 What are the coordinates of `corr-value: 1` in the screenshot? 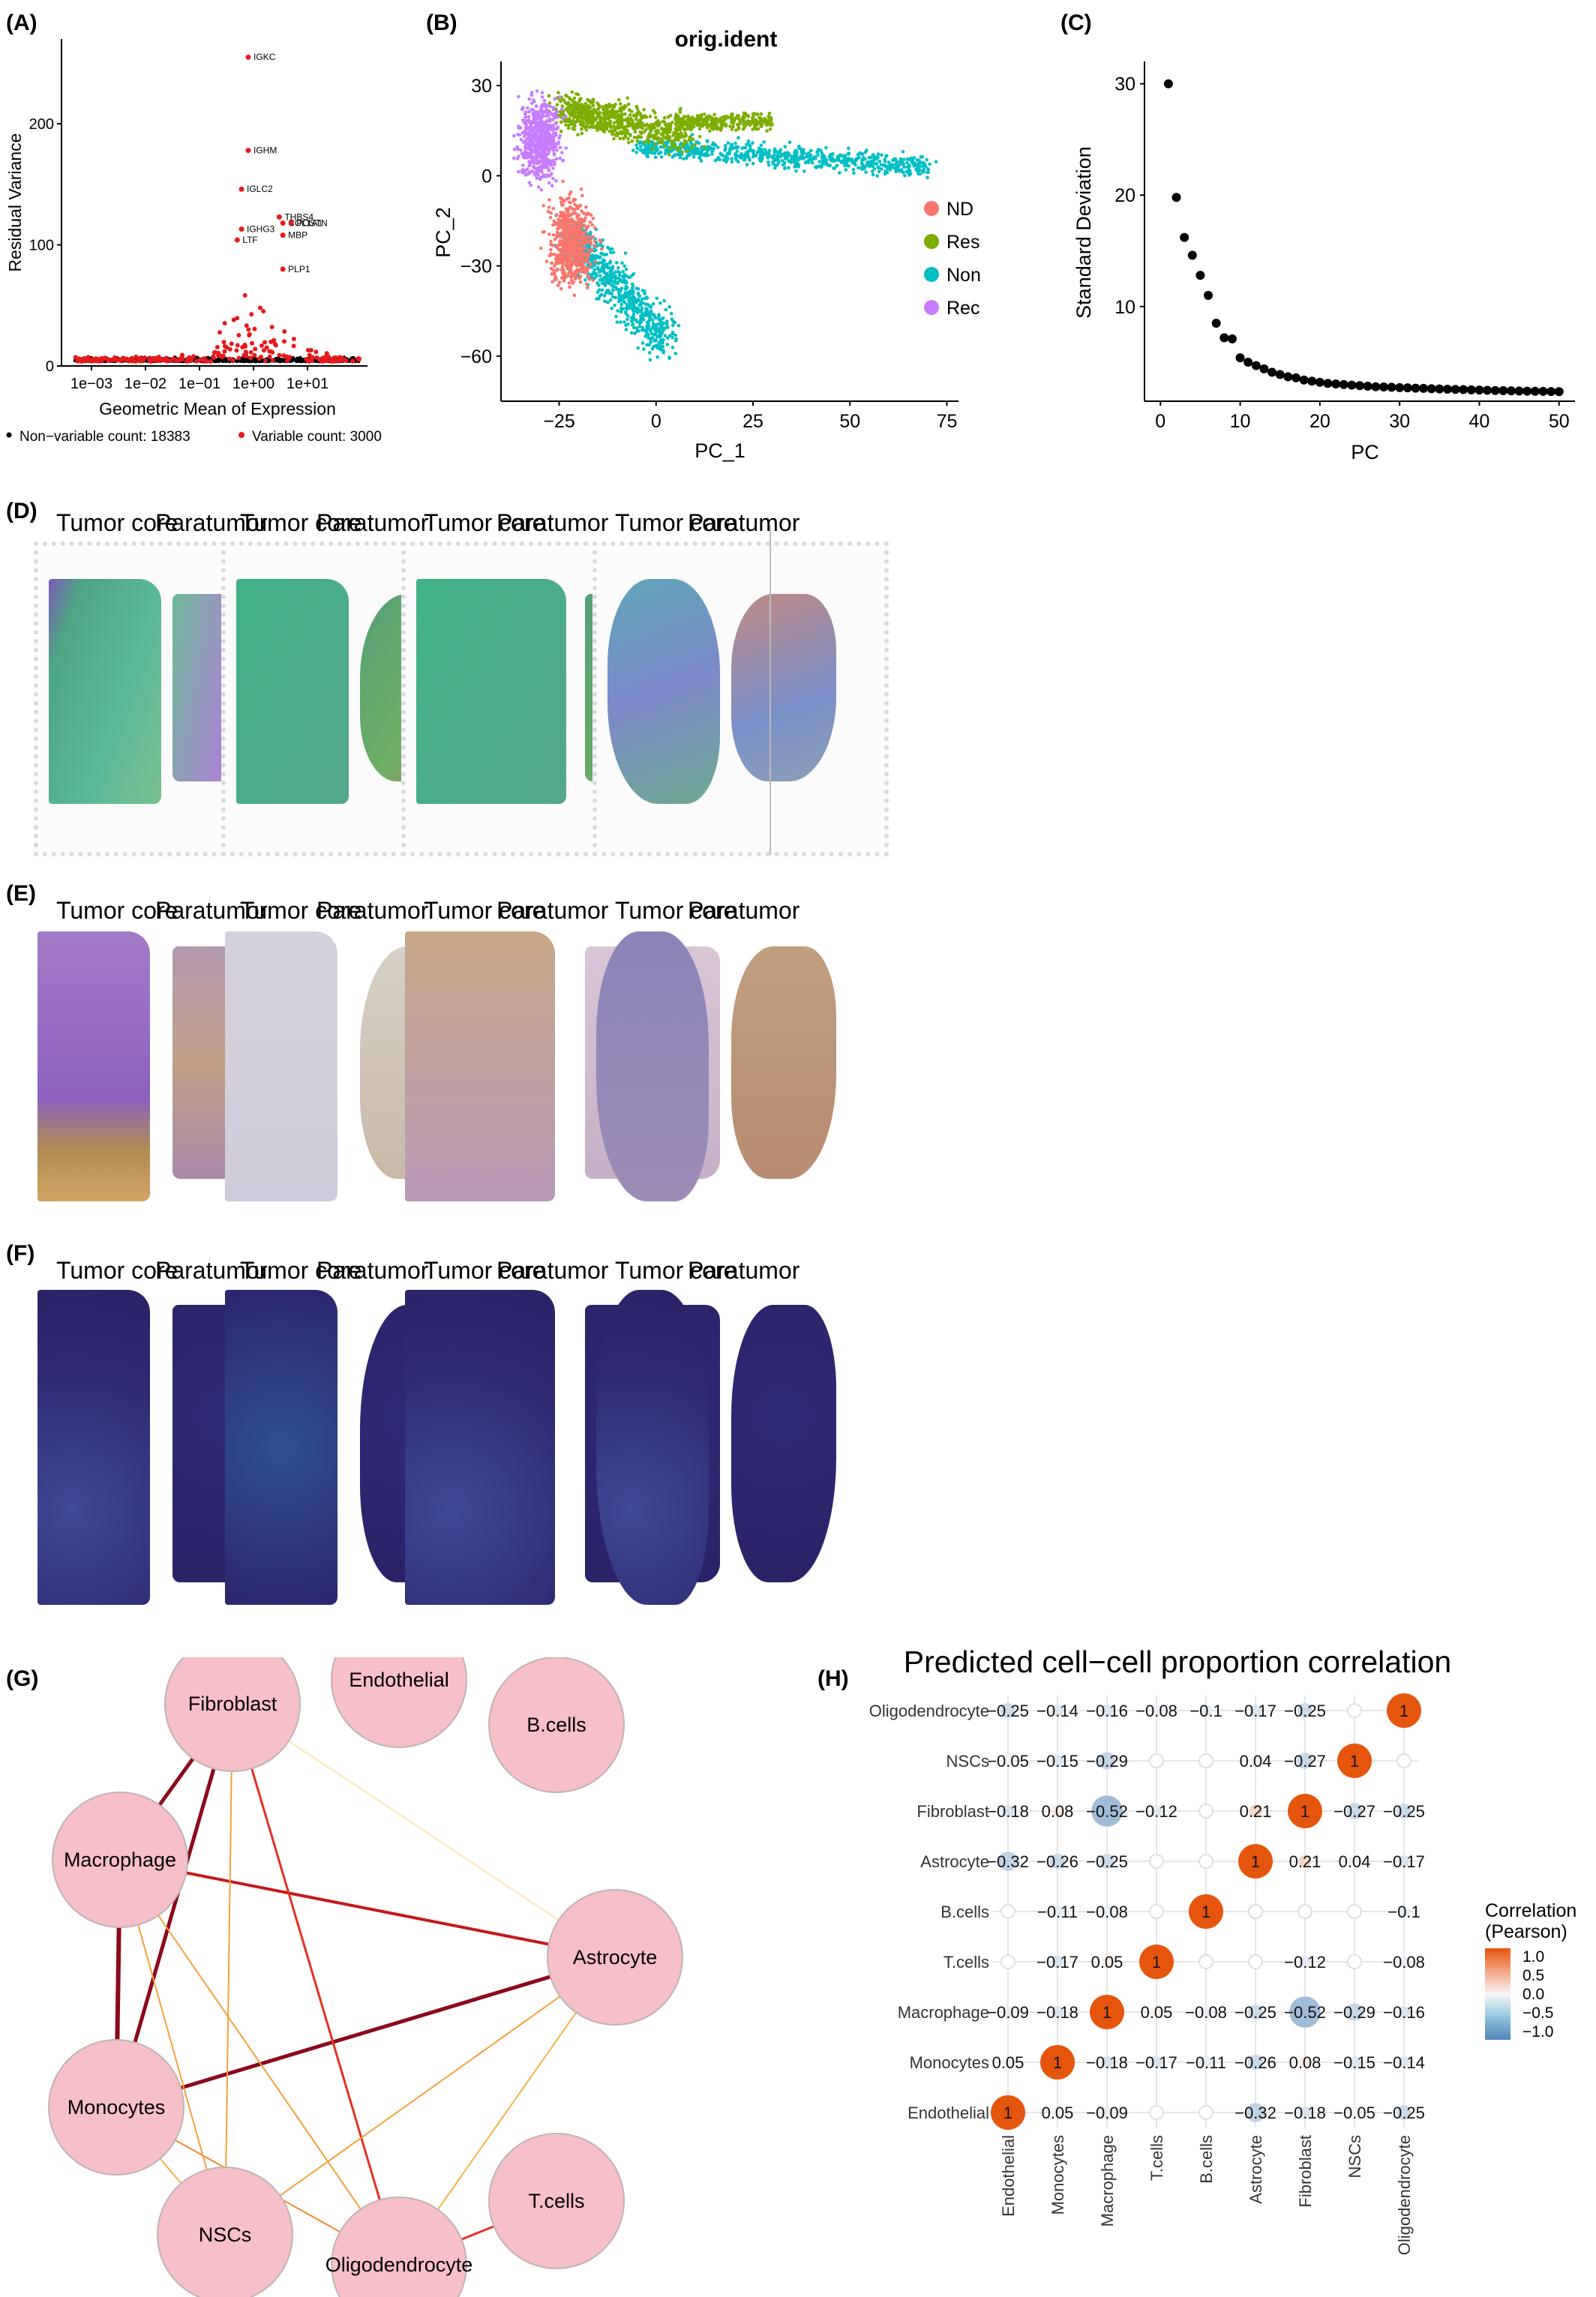 It's located at (1255, 1861).